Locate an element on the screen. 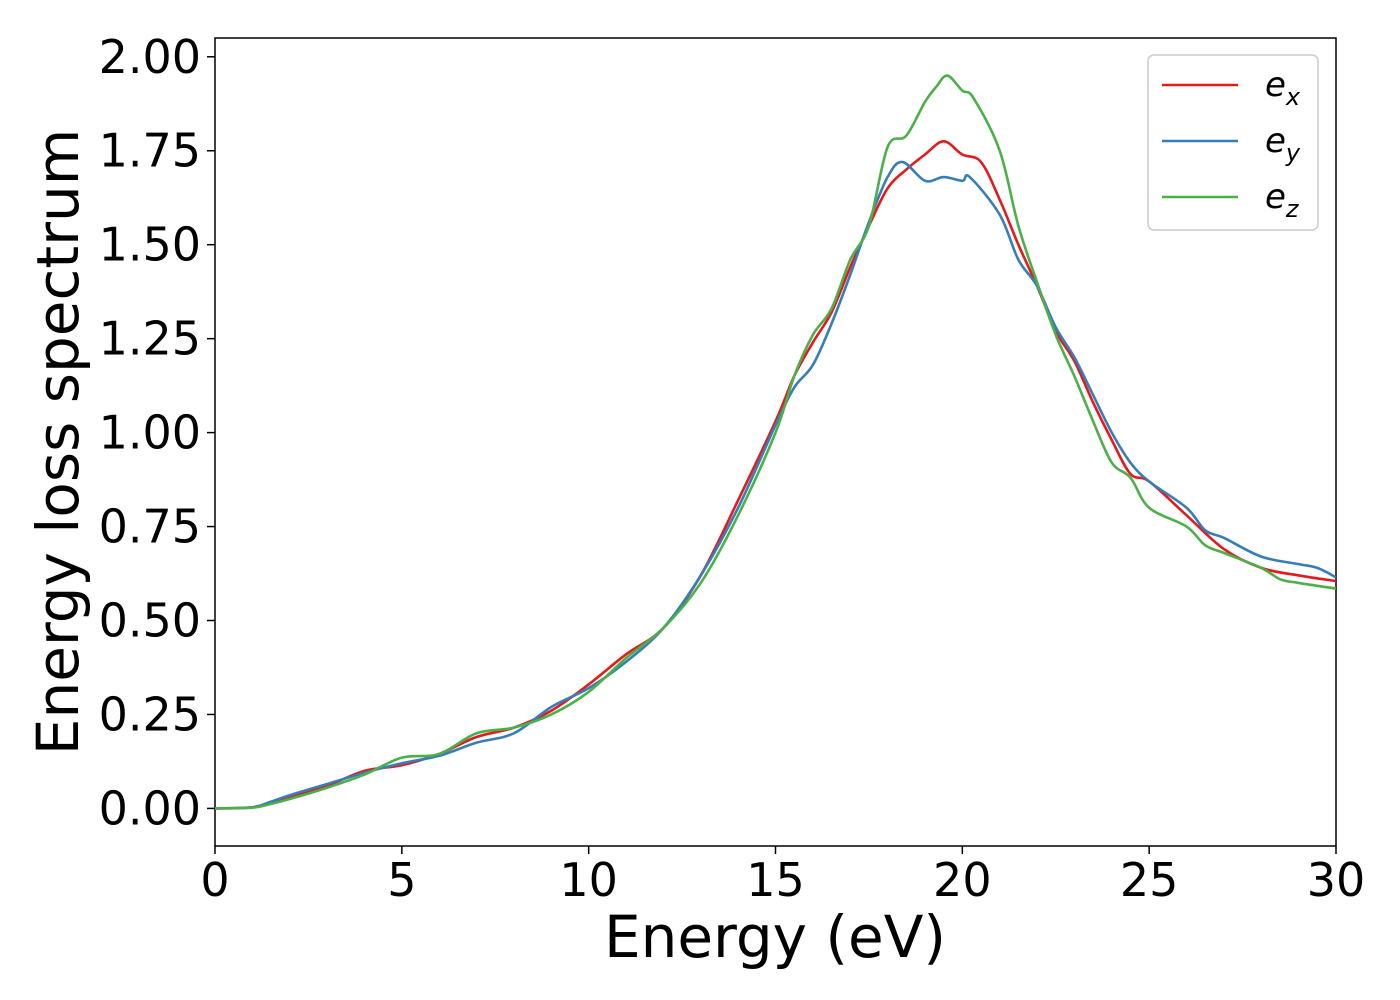 The height and width of the screenshot is (1000, 1400). x-tick-label: 5 is located at coordinates (401, 880).